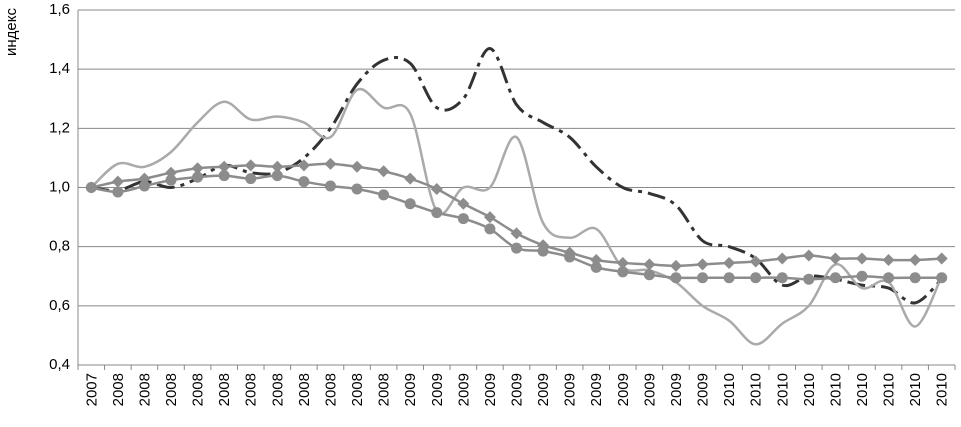 The image size is (961, 427). What do you see at coordinates (59, 246) in the screenshot?
I see `y-tick-label: 0,8` at bounding box center [59, 246].